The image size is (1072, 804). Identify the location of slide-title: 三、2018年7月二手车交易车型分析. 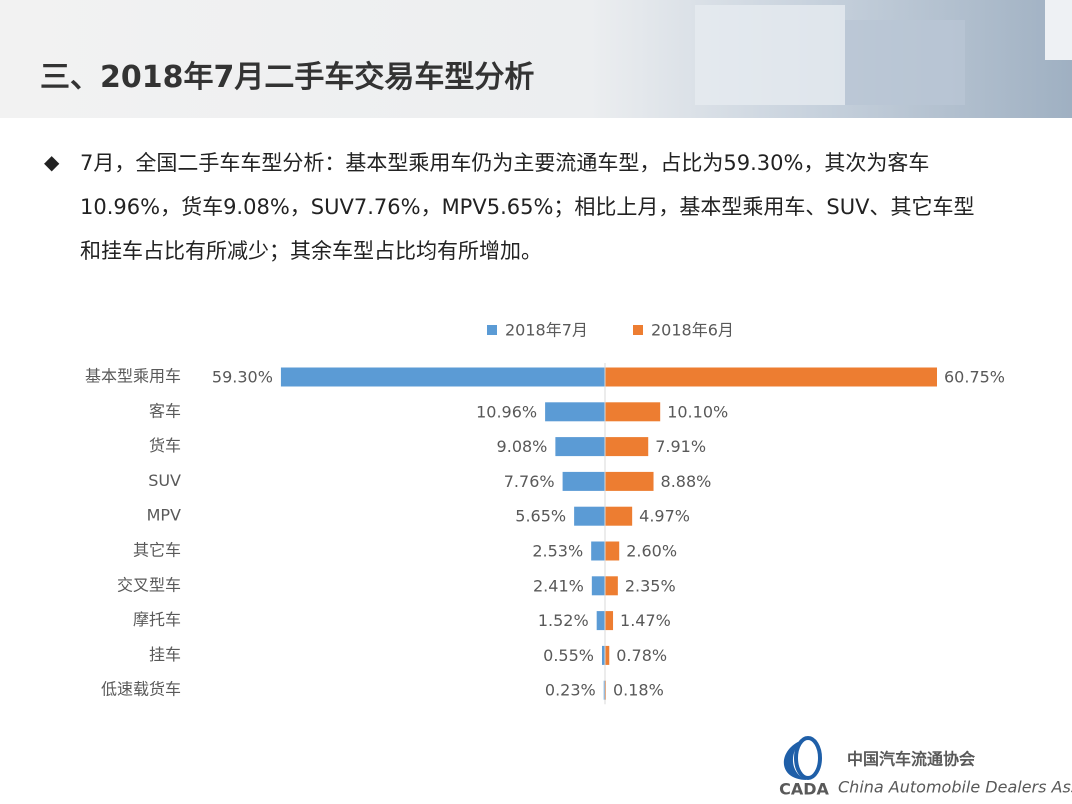
(287, 77).